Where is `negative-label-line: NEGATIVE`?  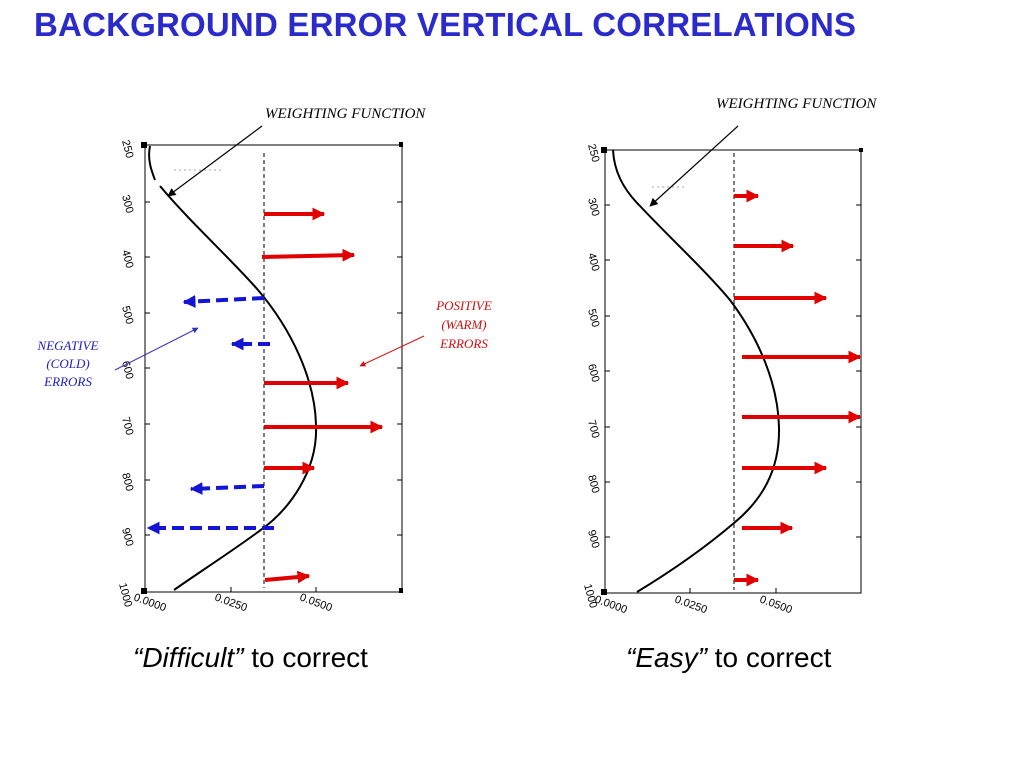
negative-label-line: NEGATIVE is located at coordinates (68, 345).